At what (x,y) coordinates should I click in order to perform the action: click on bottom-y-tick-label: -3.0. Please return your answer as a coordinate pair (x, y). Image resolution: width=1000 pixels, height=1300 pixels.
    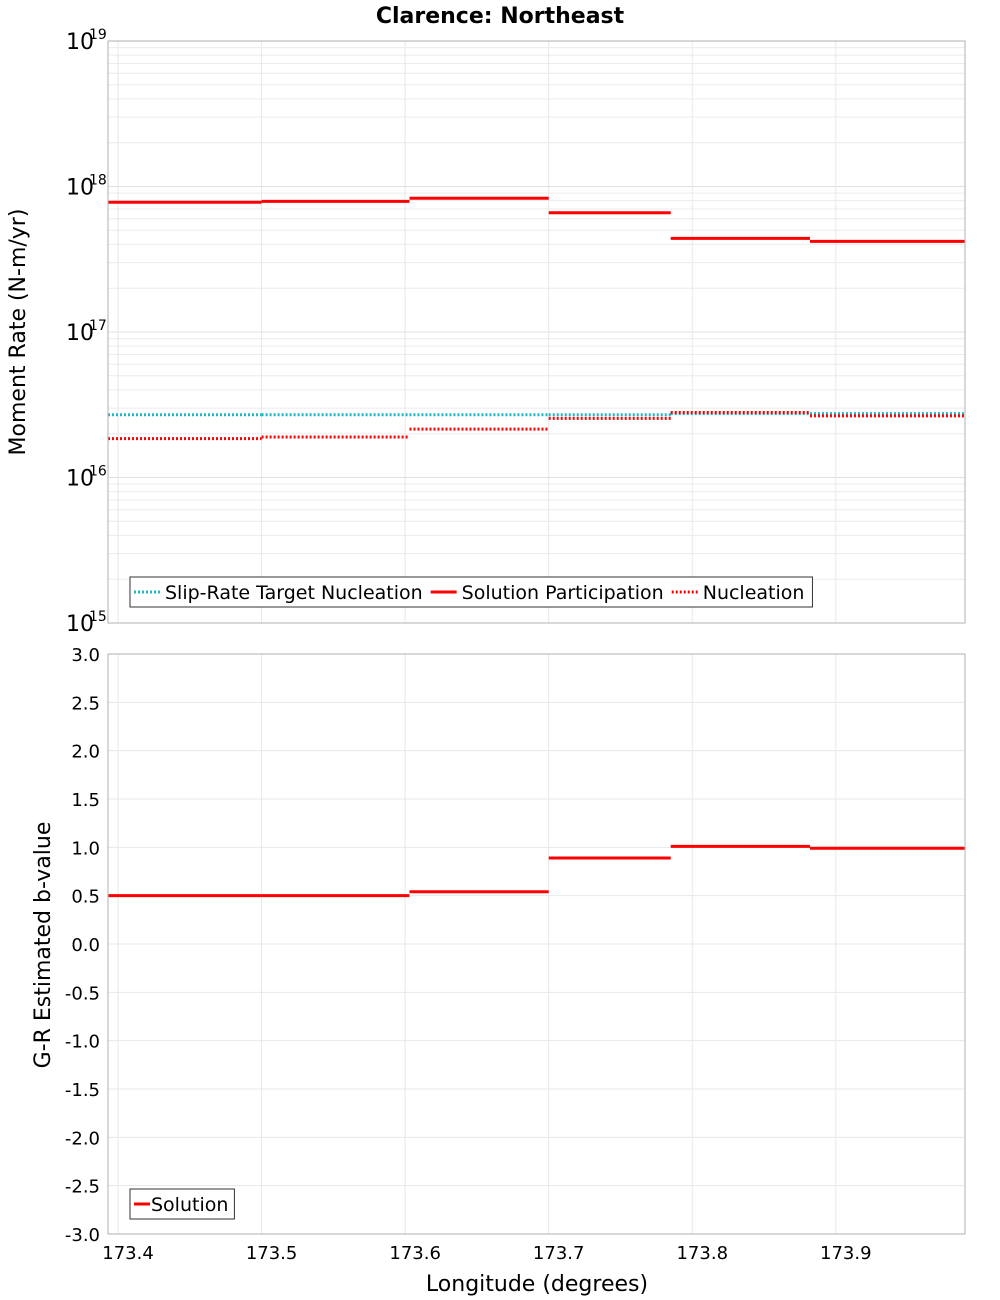
    Looking at the image, I should click on (82, 1235).